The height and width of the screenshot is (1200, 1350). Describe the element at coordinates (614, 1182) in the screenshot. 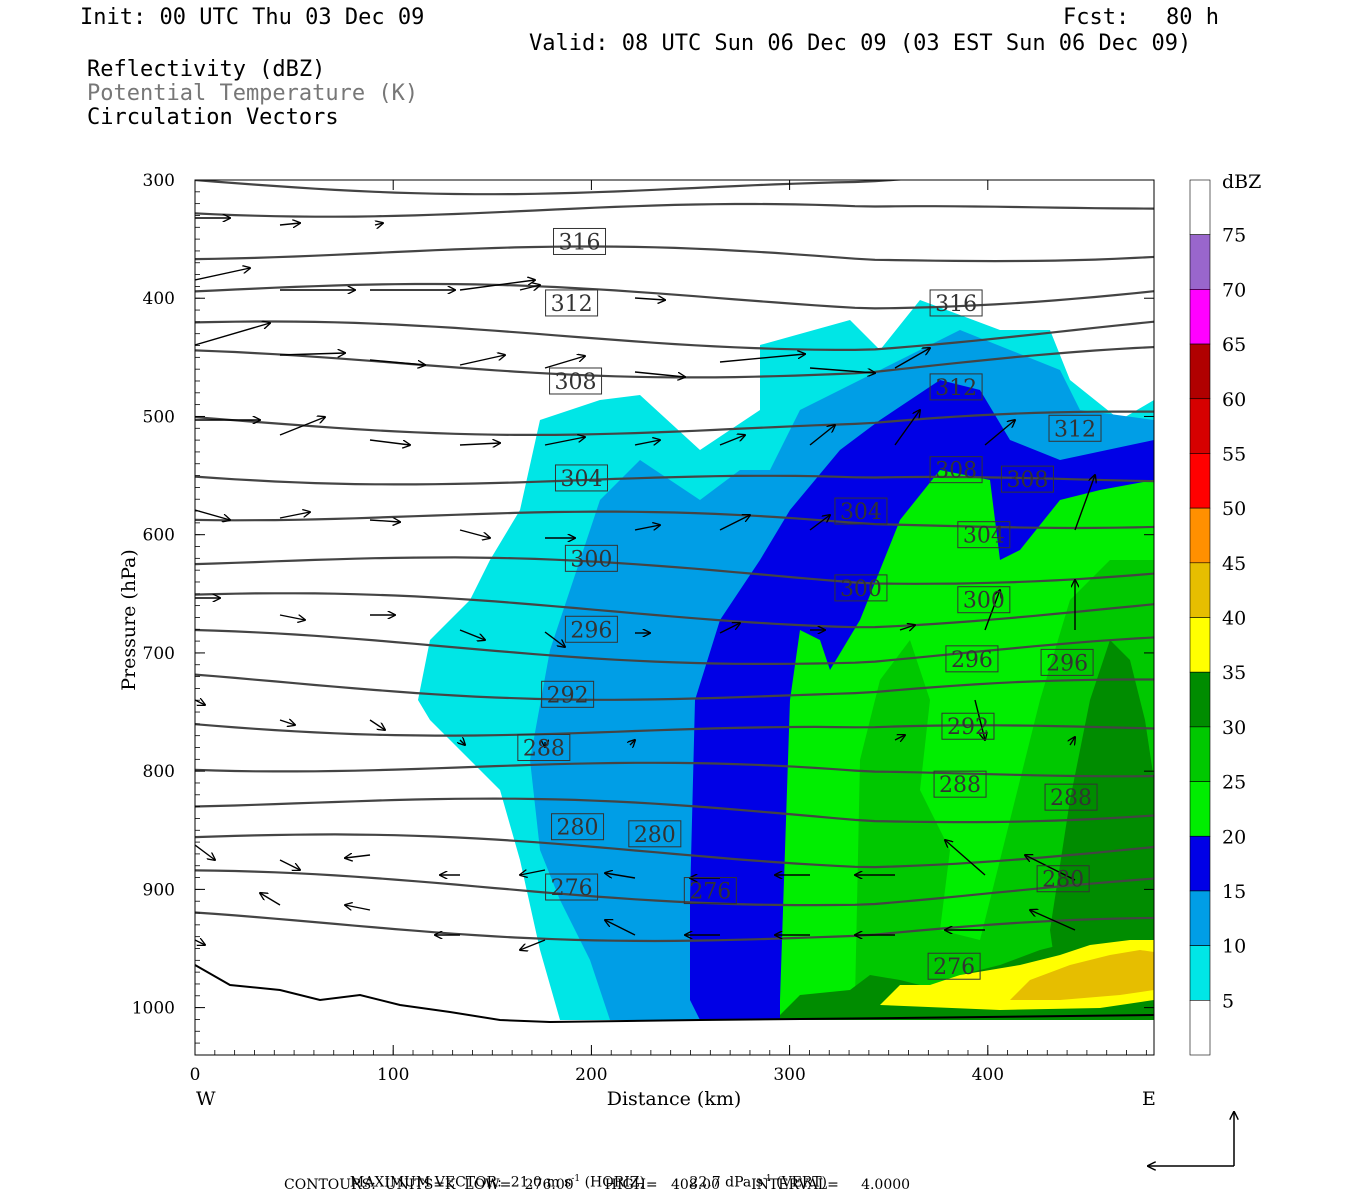

I see `horiz-suffix: (HORIZ)` at that location.